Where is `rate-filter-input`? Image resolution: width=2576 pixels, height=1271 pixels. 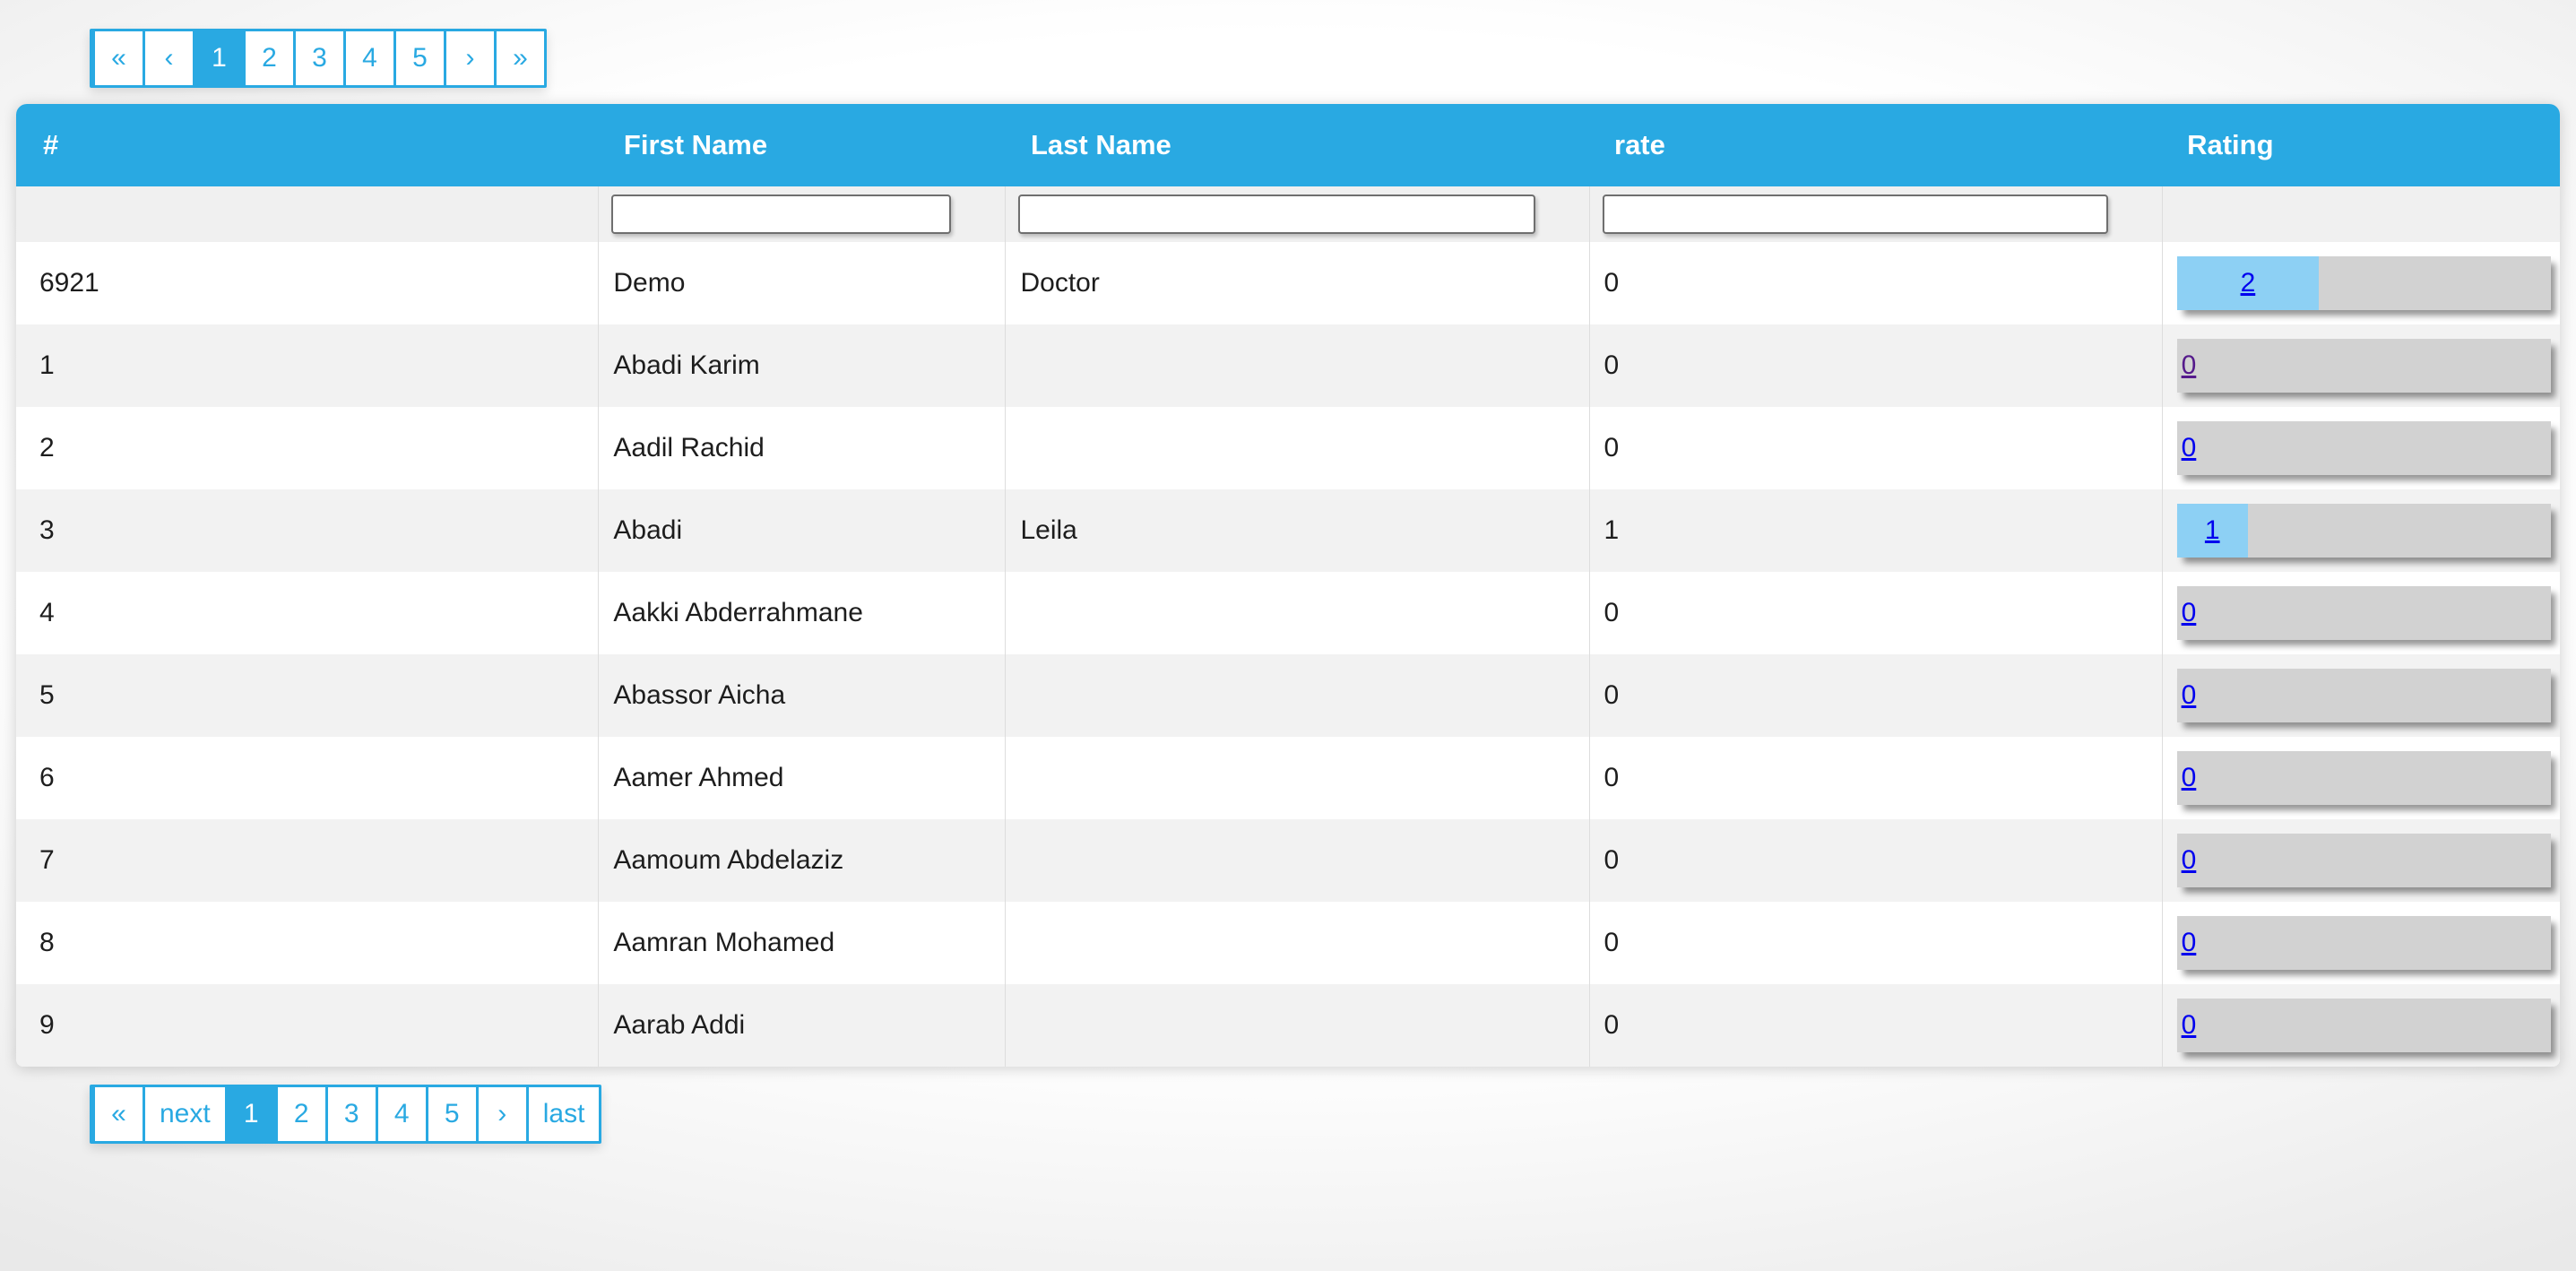 rate-filter-input is located at coordinates (1855, 215).